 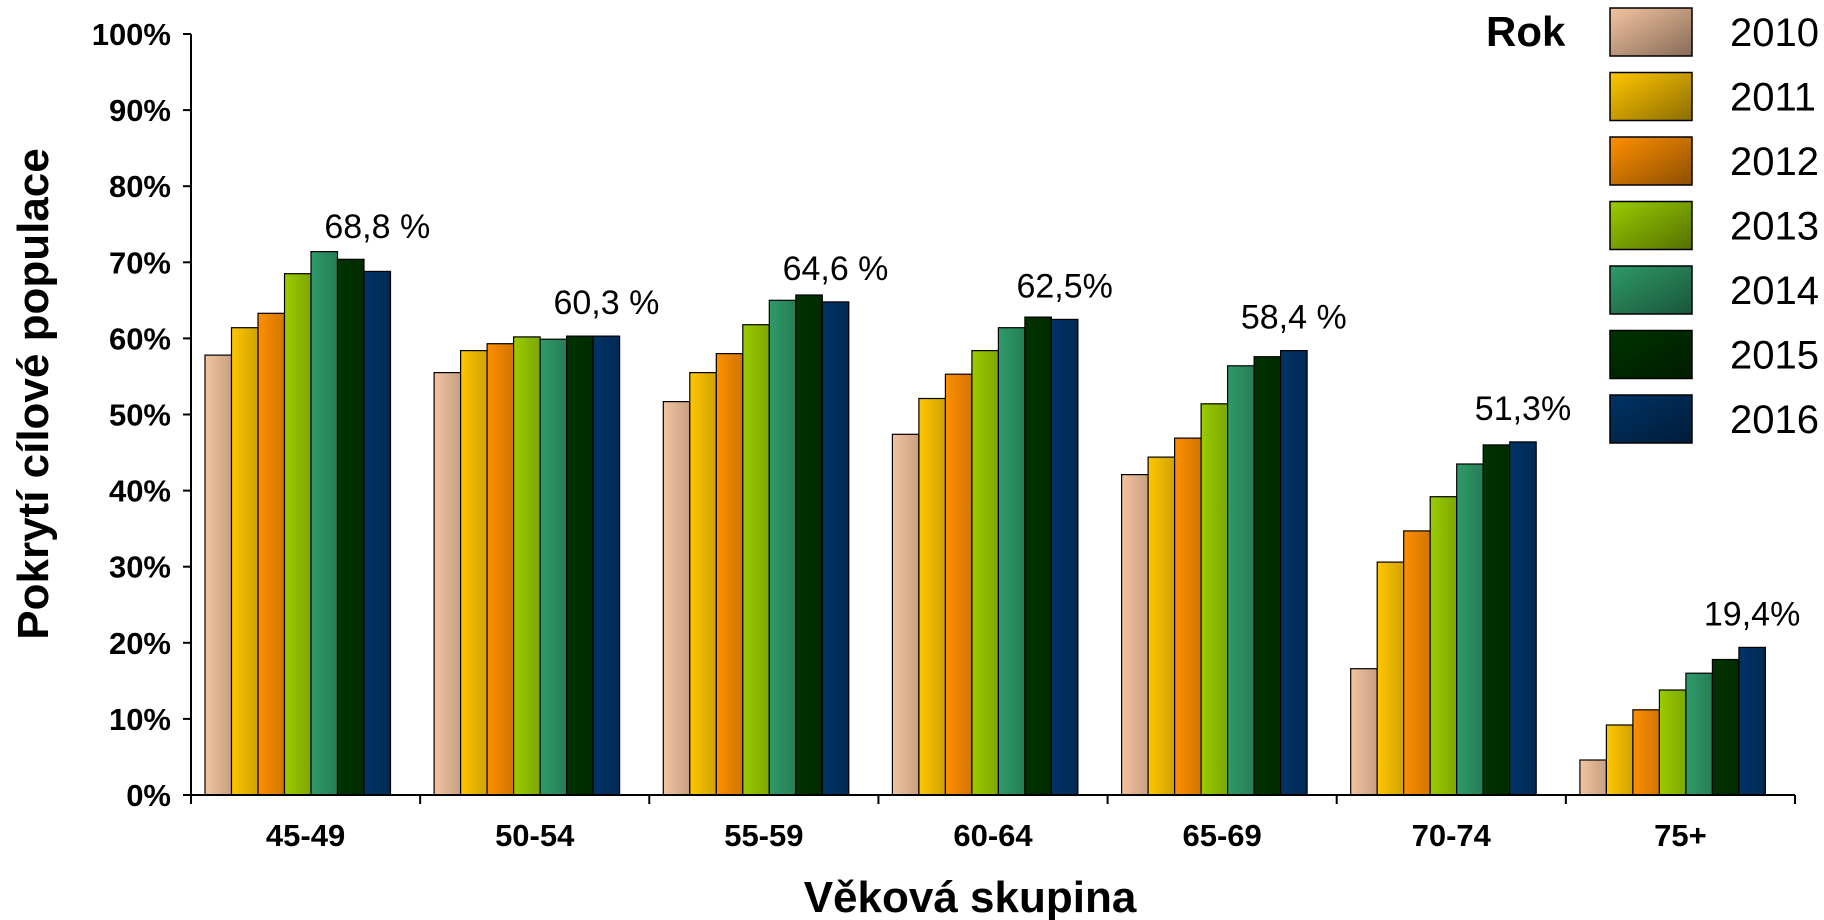 What do you see at coordinates (1293, 573) in the screenshot?
I see `bar-65-69-2016` at bounding box center [1293, 573].